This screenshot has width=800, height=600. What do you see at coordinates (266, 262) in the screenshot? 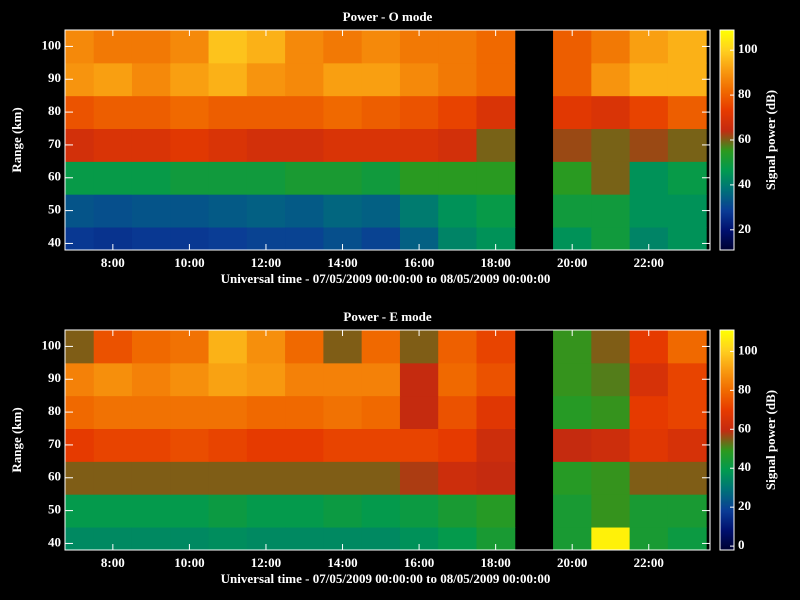
I see `x-tick-label: 12:00` at bounding box center [266, 262].